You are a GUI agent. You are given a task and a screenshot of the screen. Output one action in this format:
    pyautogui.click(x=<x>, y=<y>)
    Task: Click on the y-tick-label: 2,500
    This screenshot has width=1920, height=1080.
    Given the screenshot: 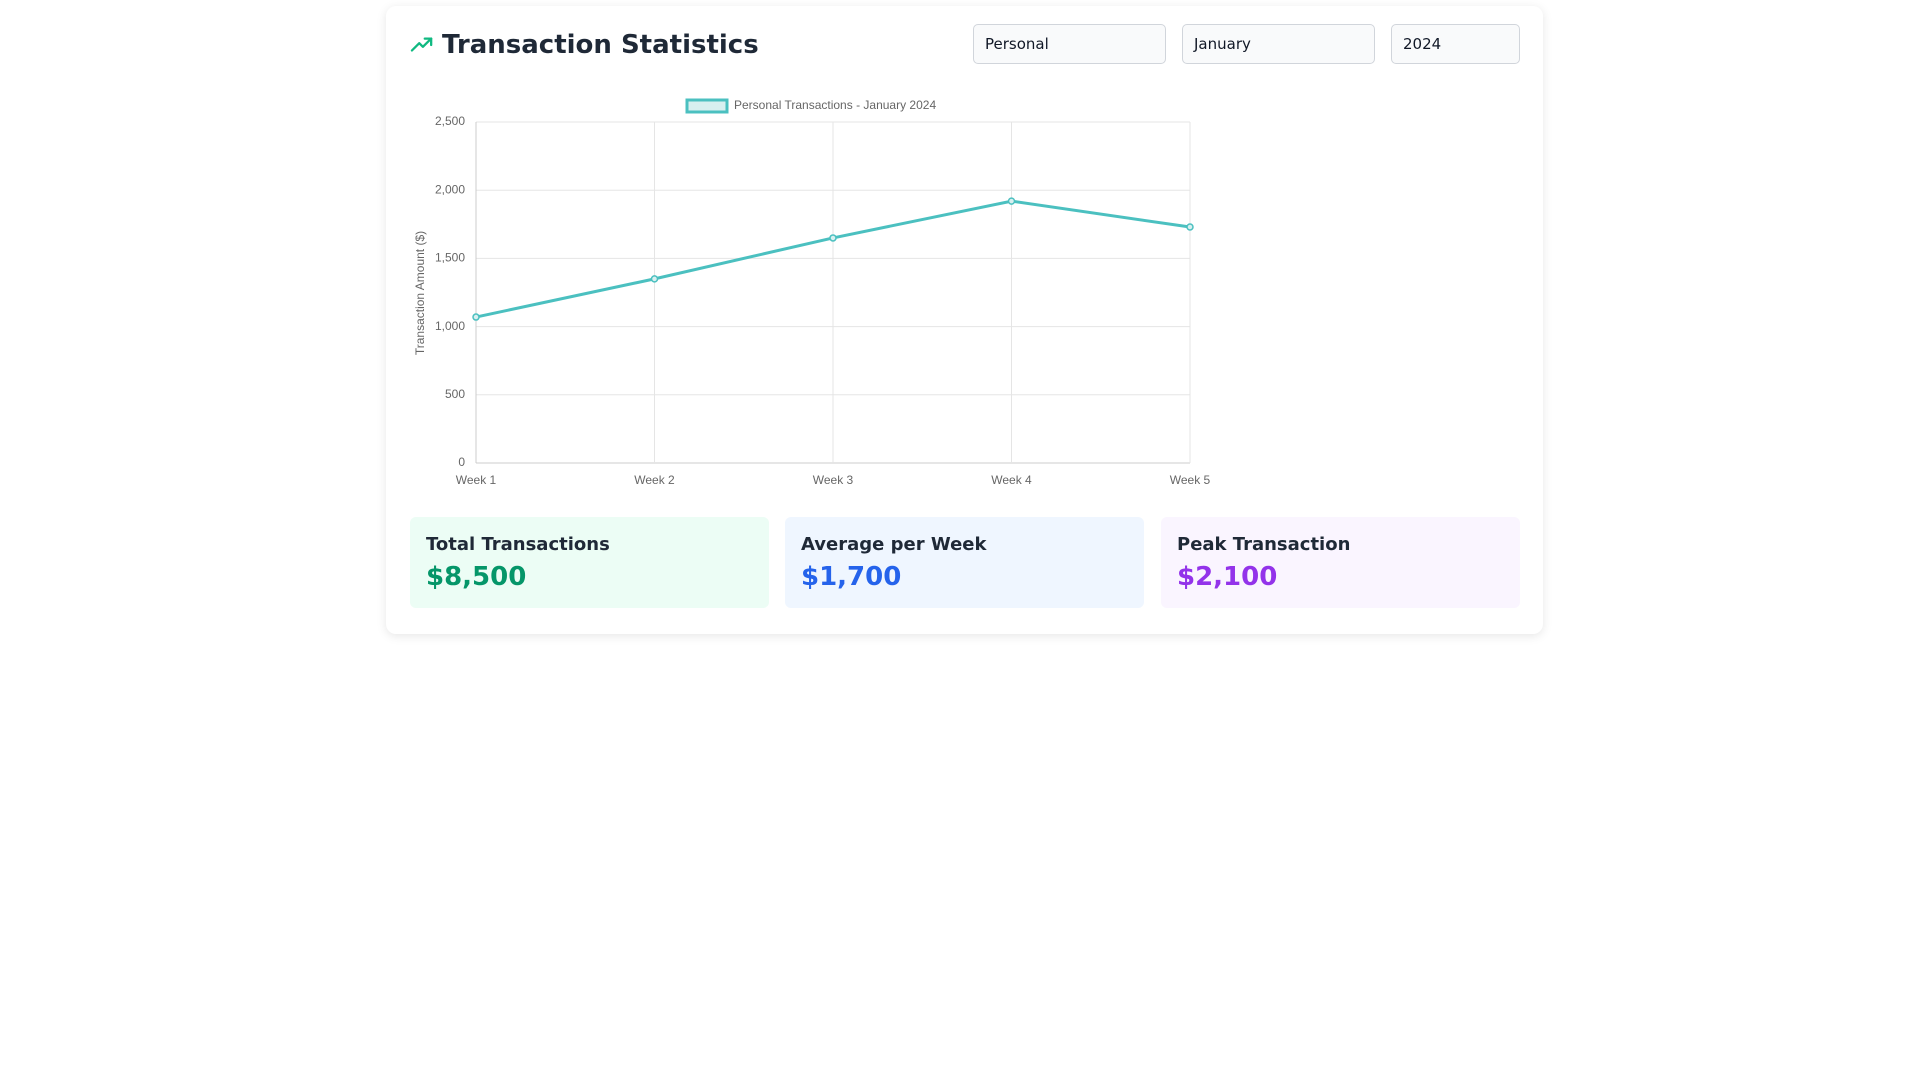 What is the action you would take?
    pyautogui.click(x=450, y=121)
    